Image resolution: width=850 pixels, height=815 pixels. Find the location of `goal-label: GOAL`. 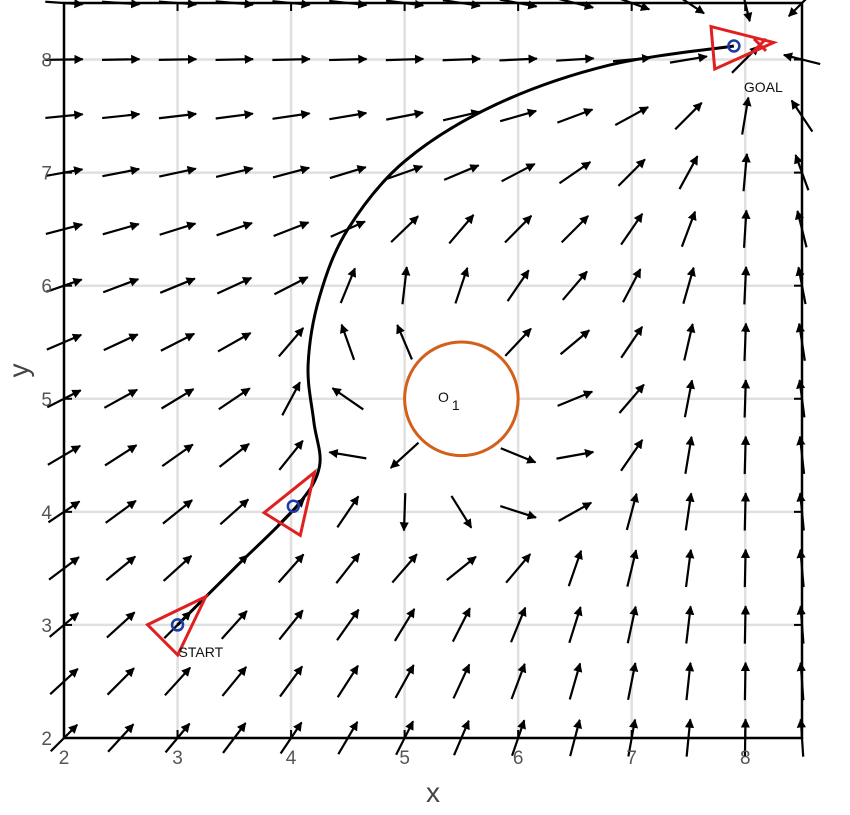

goal-label: GOAL is located at coordinates (763, 87).